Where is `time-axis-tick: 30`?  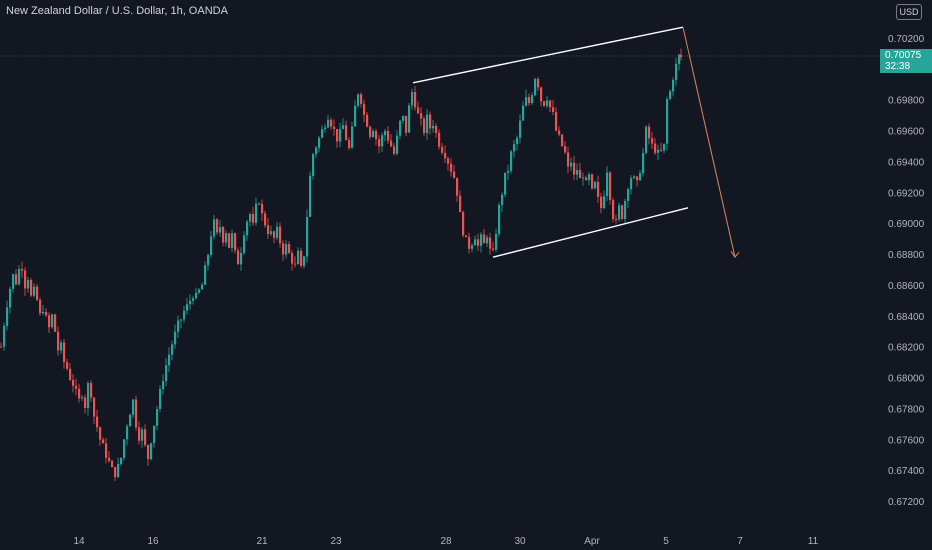
time-axis-tick: 30 is located at coordinates (520, 541).